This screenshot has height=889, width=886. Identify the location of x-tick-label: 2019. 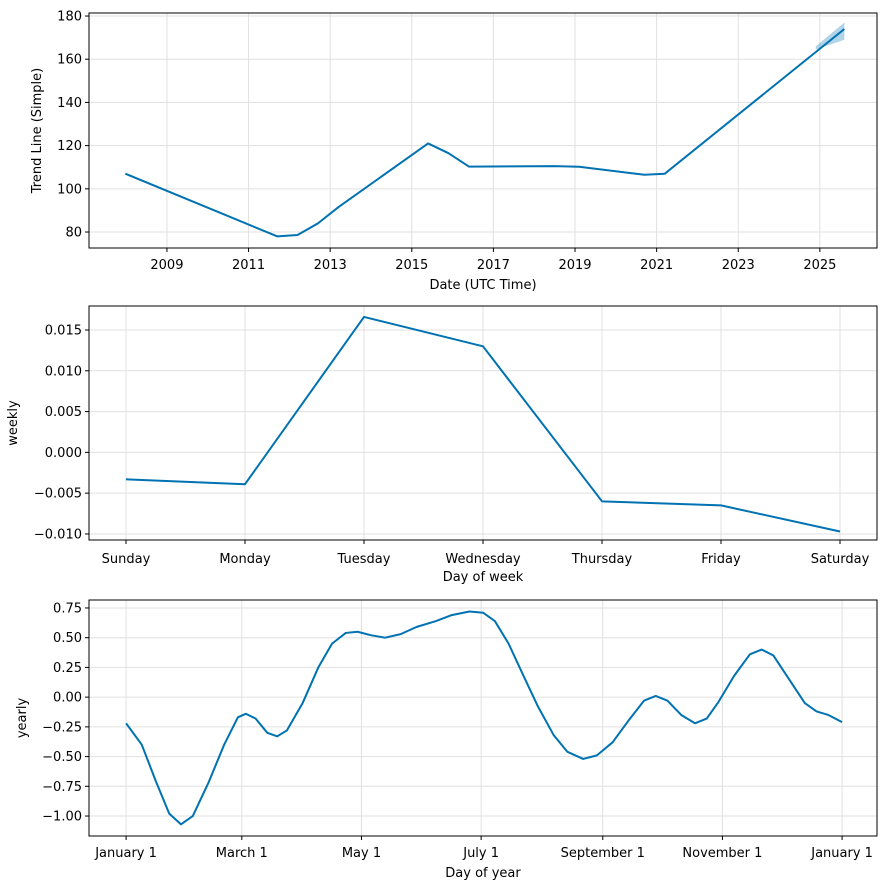
(574, 265).